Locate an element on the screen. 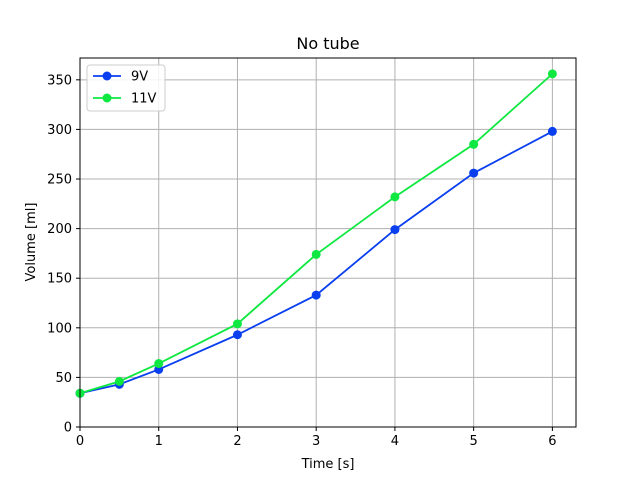  x-tick-label: 4 is located at coordinates (395, 441).